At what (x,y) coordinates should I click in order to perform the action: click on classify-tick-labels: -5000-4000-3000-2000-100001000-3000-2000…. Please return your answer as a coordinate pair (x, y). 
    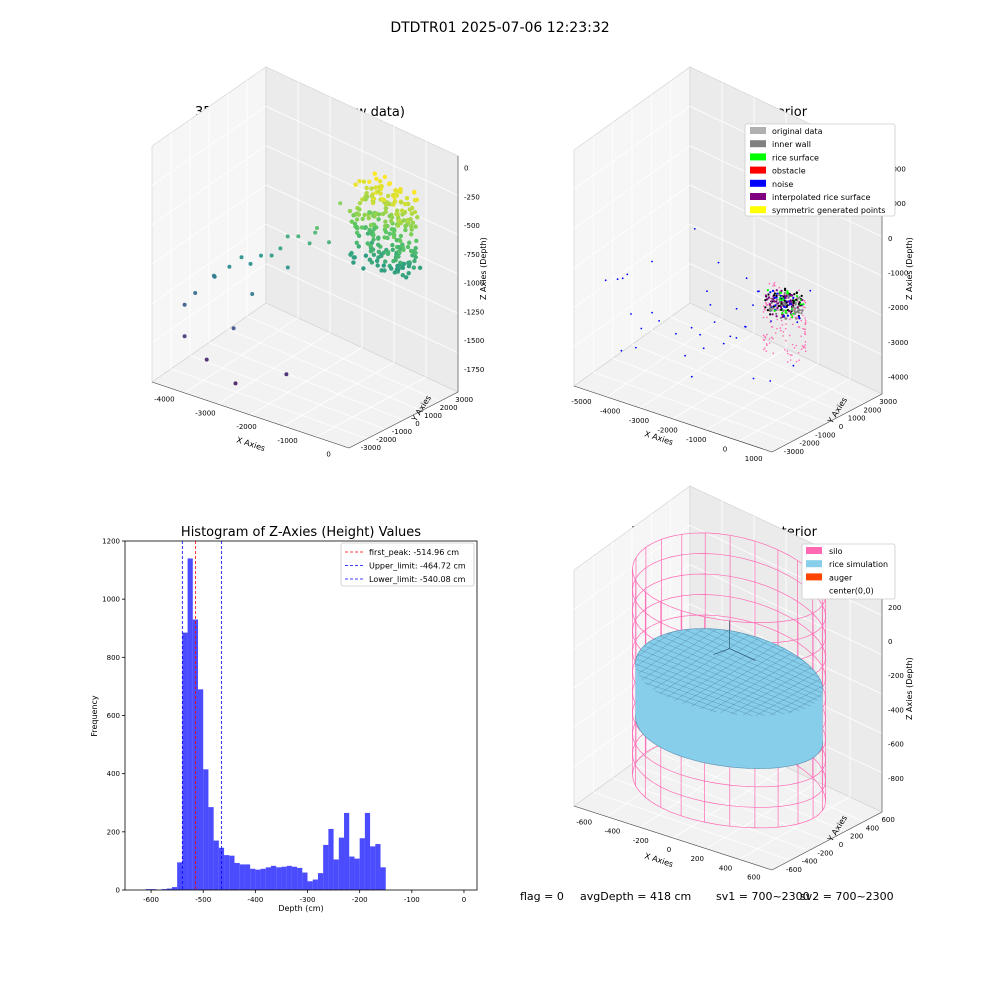
    Looking at the image, I should click on (739, 314).